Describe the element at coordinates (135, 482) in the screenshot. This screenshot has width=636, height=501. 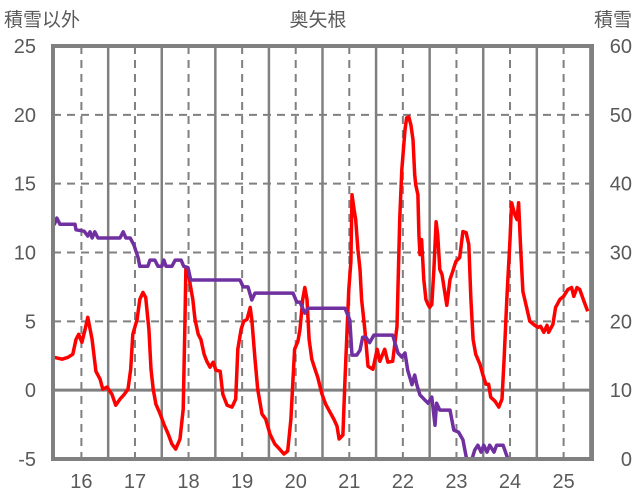
I see `x-tick-label: 17` at that location.